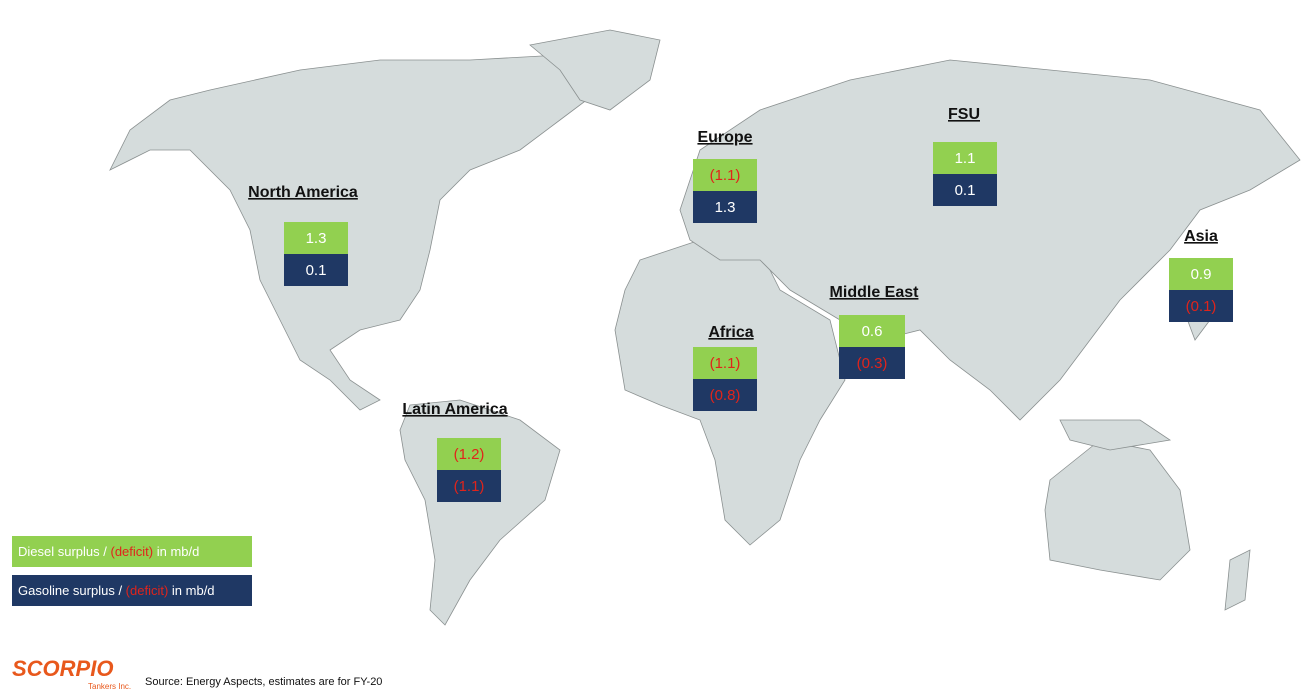 This screenshot has height=693, width=1309. I want to click on gasoline-value: (0.1), so click(1201, 306).